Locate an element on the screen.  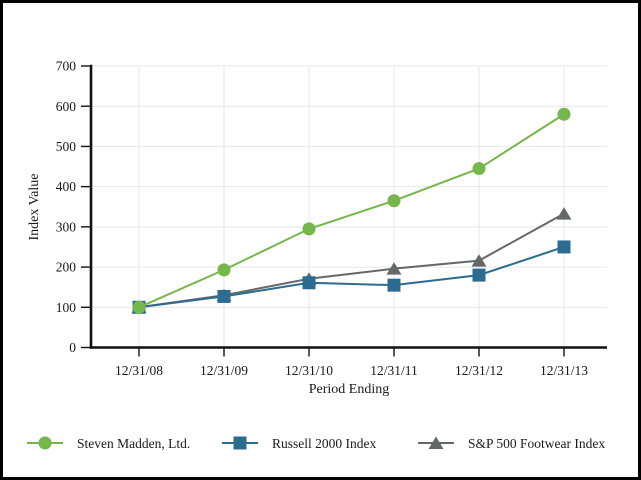
legend-label: Russell 2000 Index is located at coordinates (324, 443).